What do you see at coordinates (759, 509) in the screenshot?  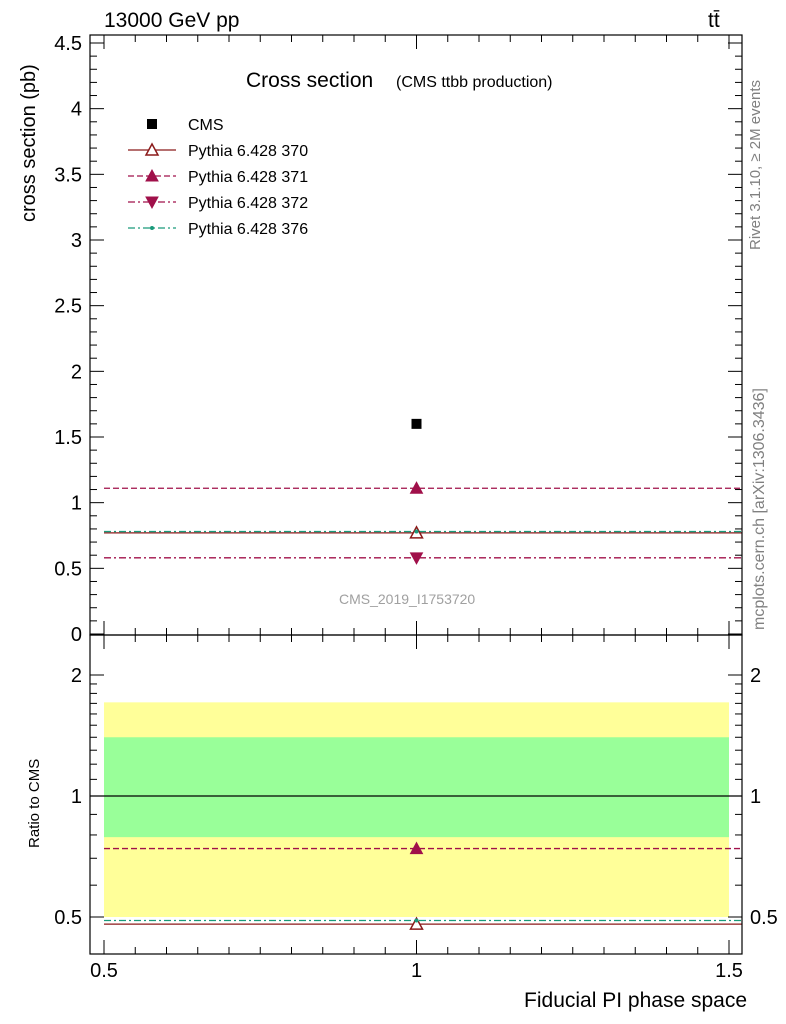 I see `mcplots-label: mcplots.cern.ch [arXiv:1306.3436]` at bounding box center [759, 509].